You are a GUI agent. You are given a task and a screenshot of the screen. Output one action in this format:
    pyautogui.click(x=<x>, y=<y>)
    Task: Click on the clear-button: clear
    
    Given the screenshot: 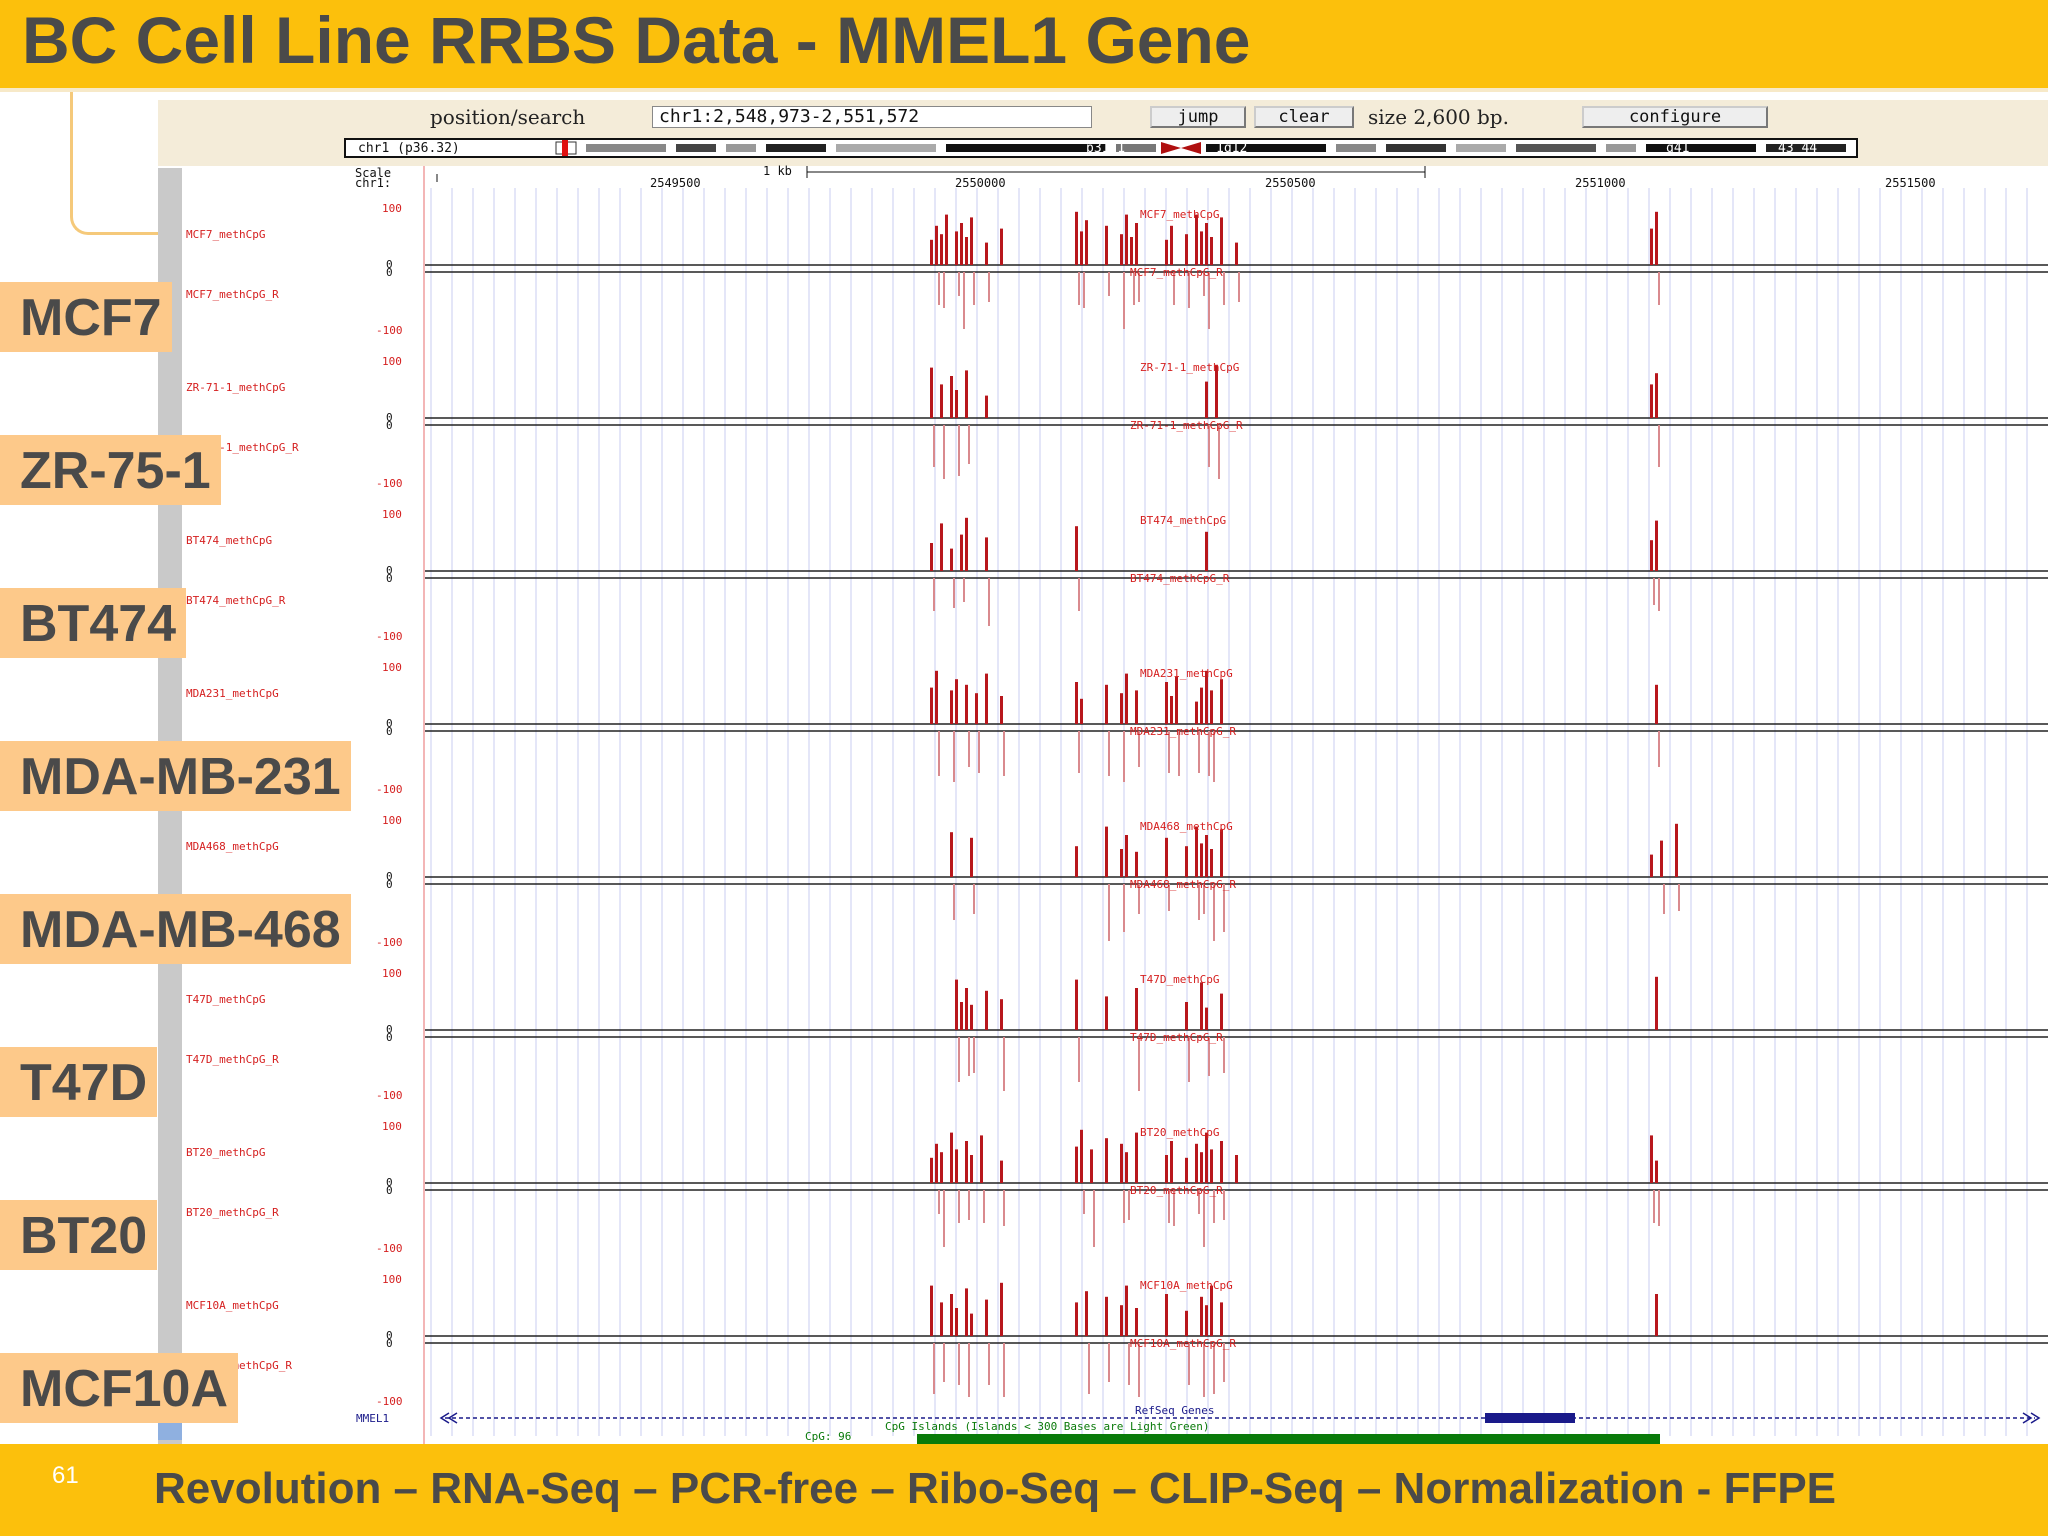 What is the action you would take?
    pyautogui.click(x=1304, y=117)
    